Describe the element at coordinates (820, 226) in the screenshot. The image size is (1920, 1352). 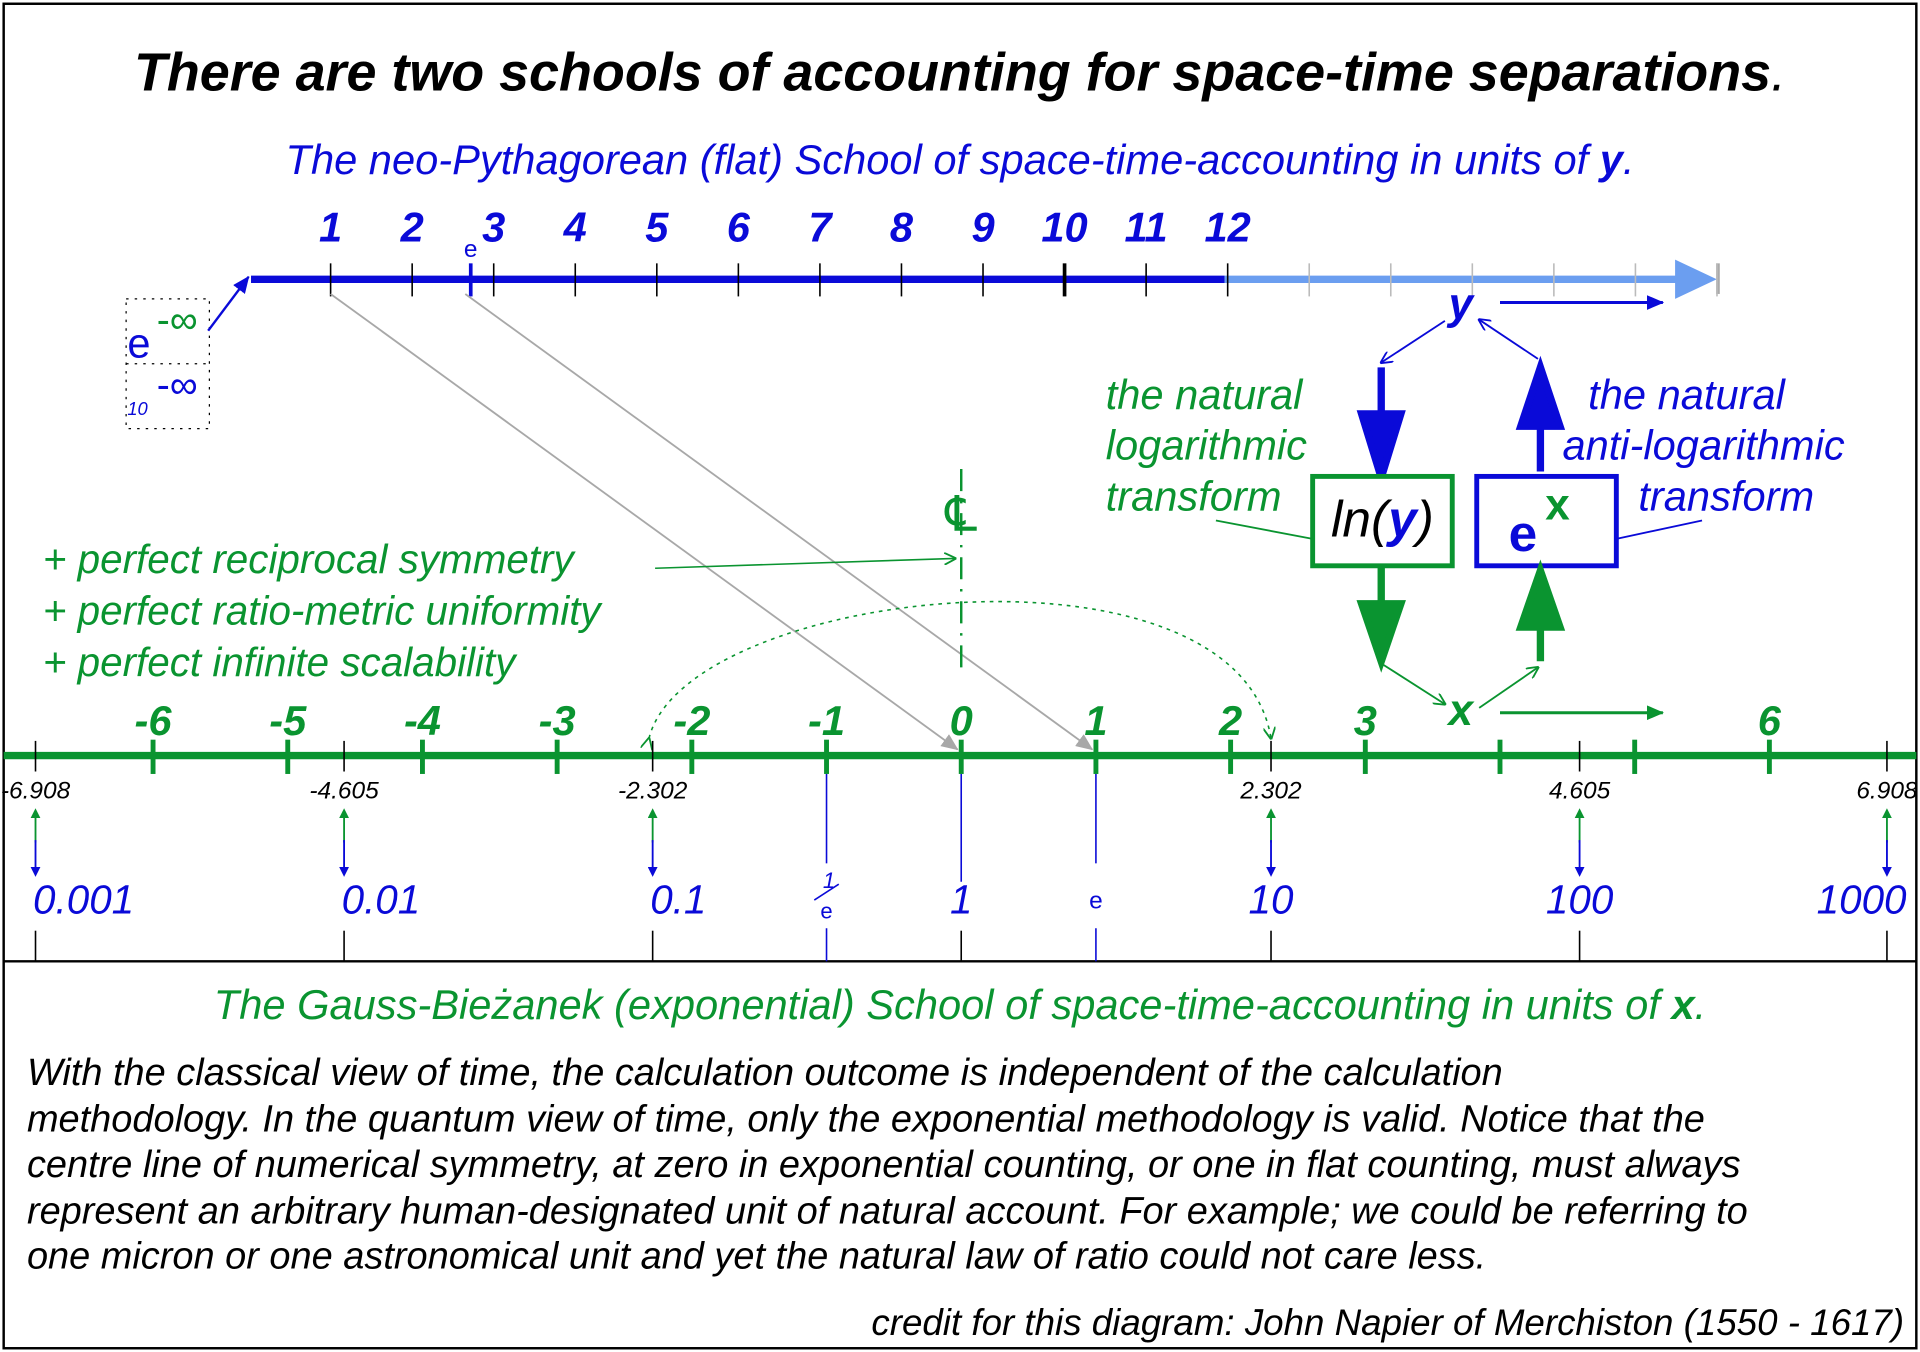
I see `flat-tick-label: 7` at that location.